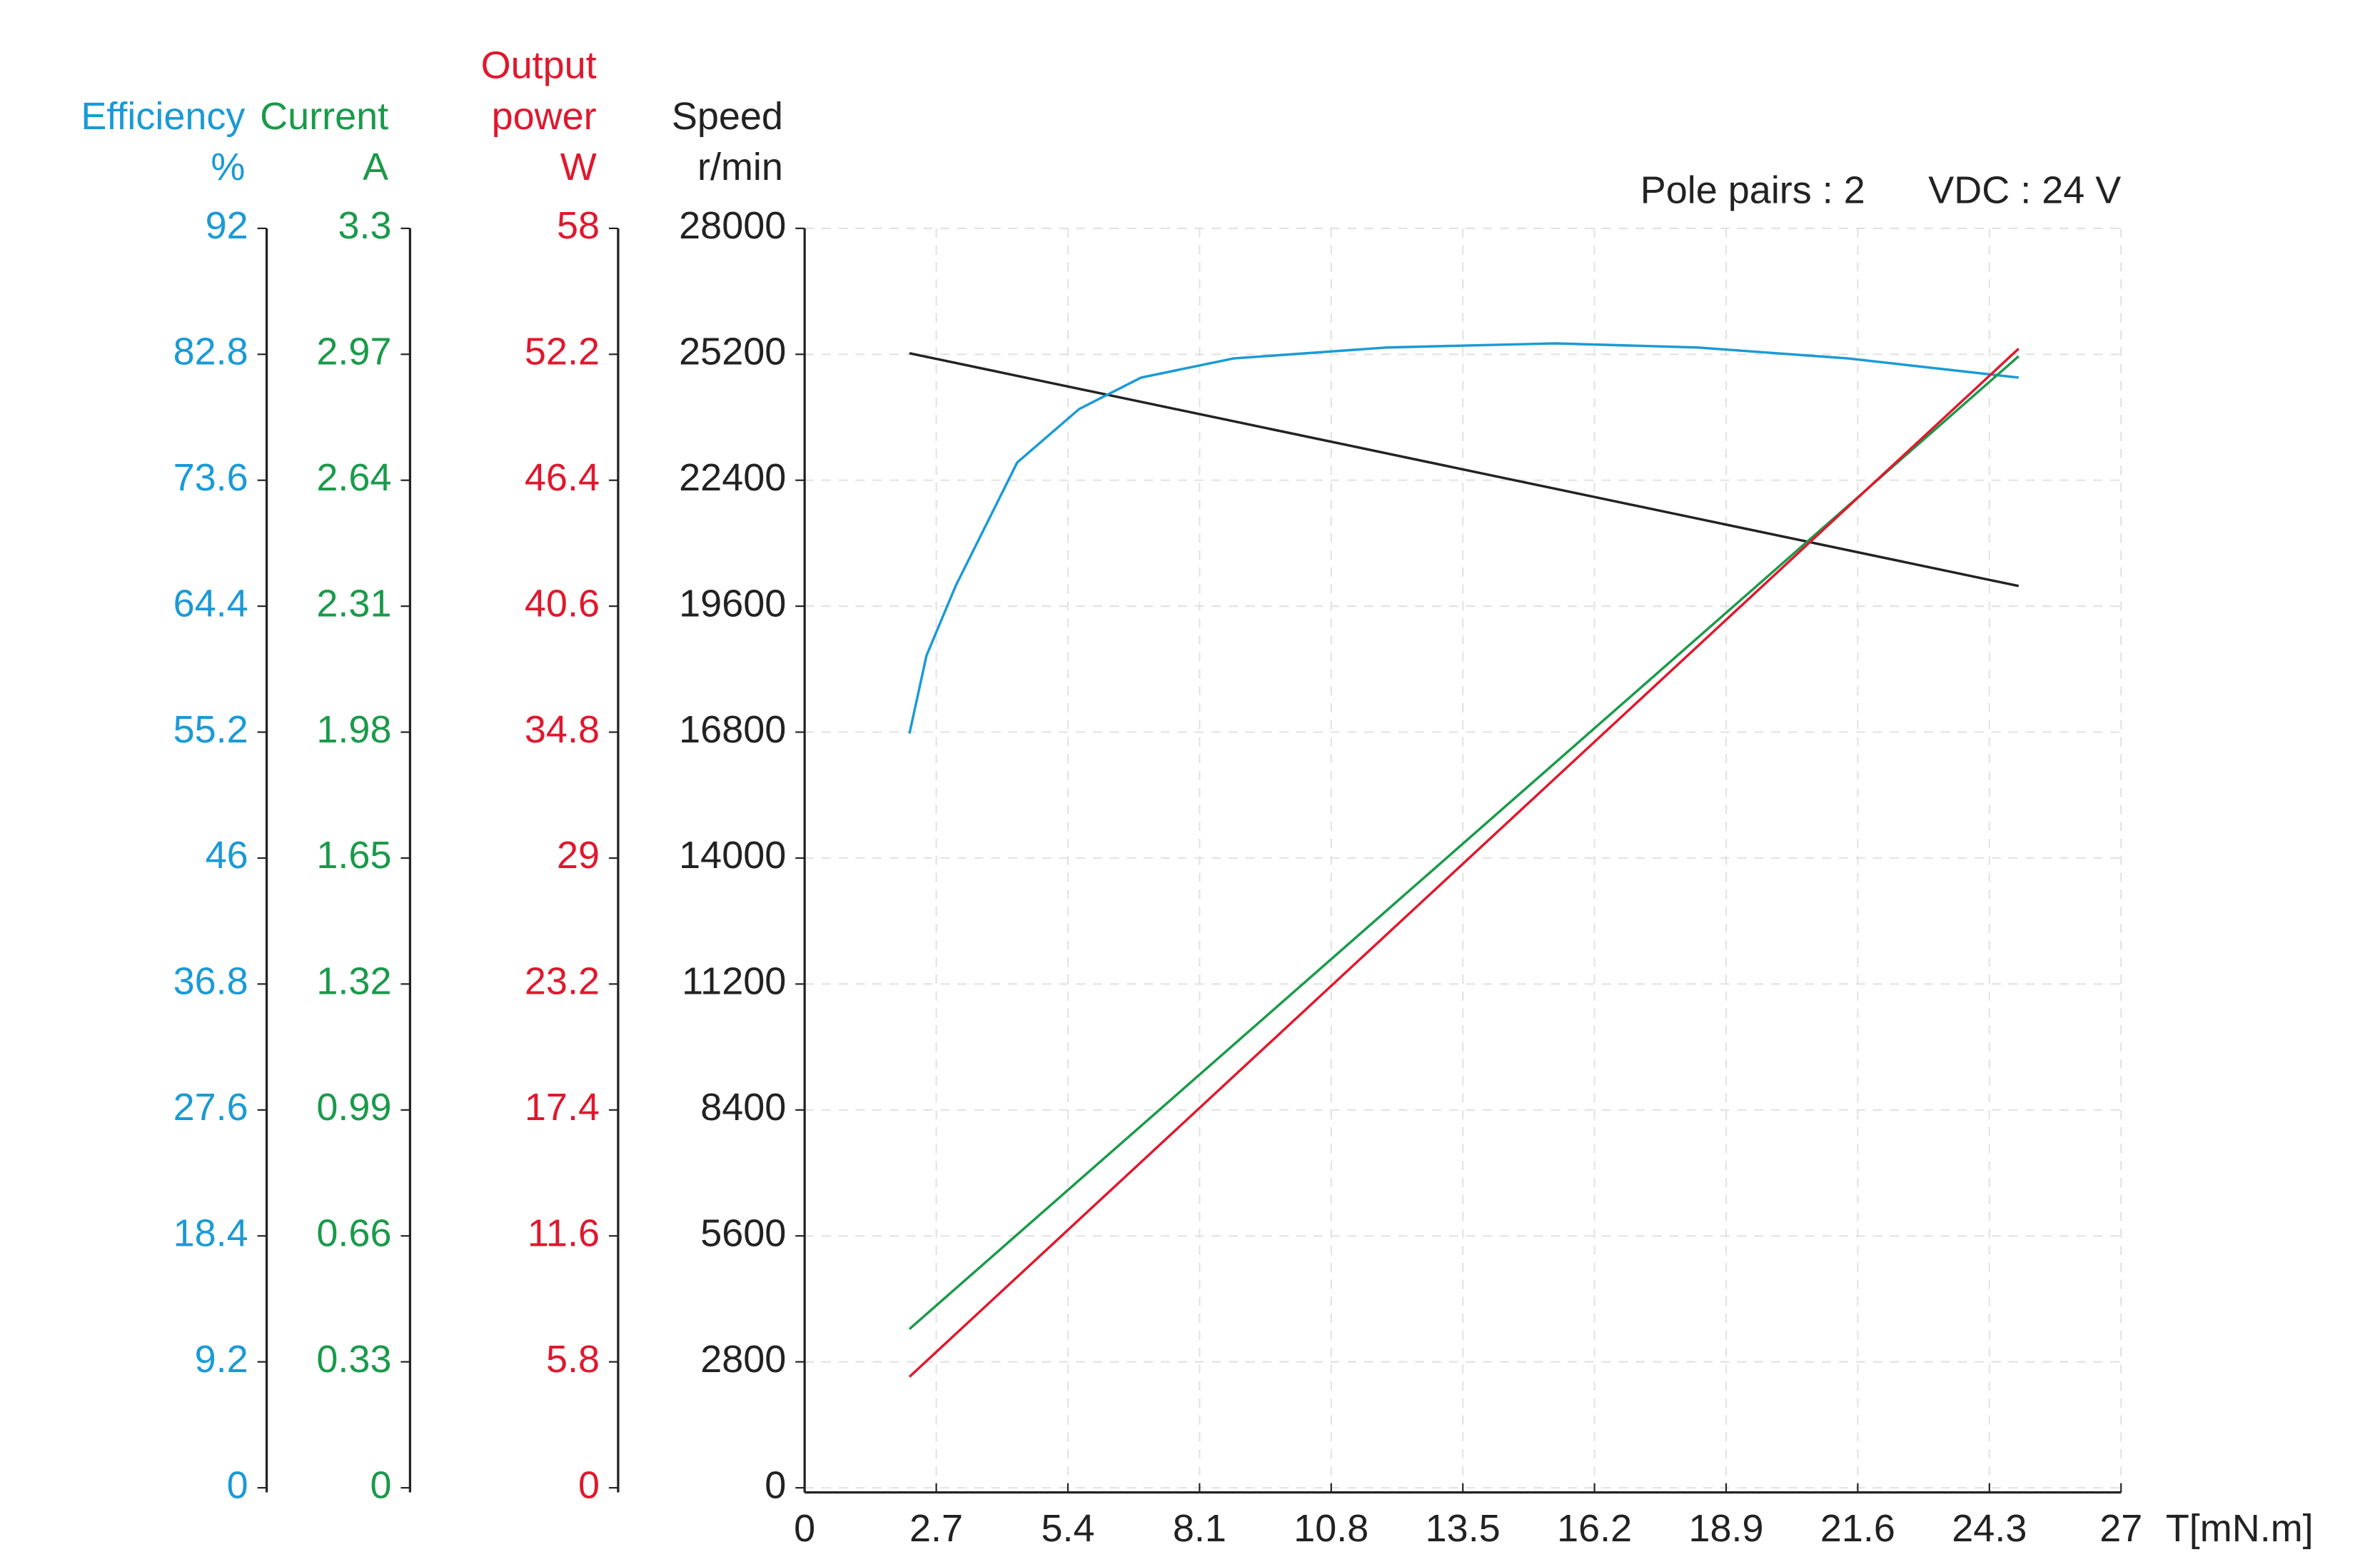 Image resolution: width=2380 pixels, height=1562 pixels. What do you see at coordinates (732, 729) in the screenshot?
I see `y-tick-label: 16800` at bounding box center [732, 729].